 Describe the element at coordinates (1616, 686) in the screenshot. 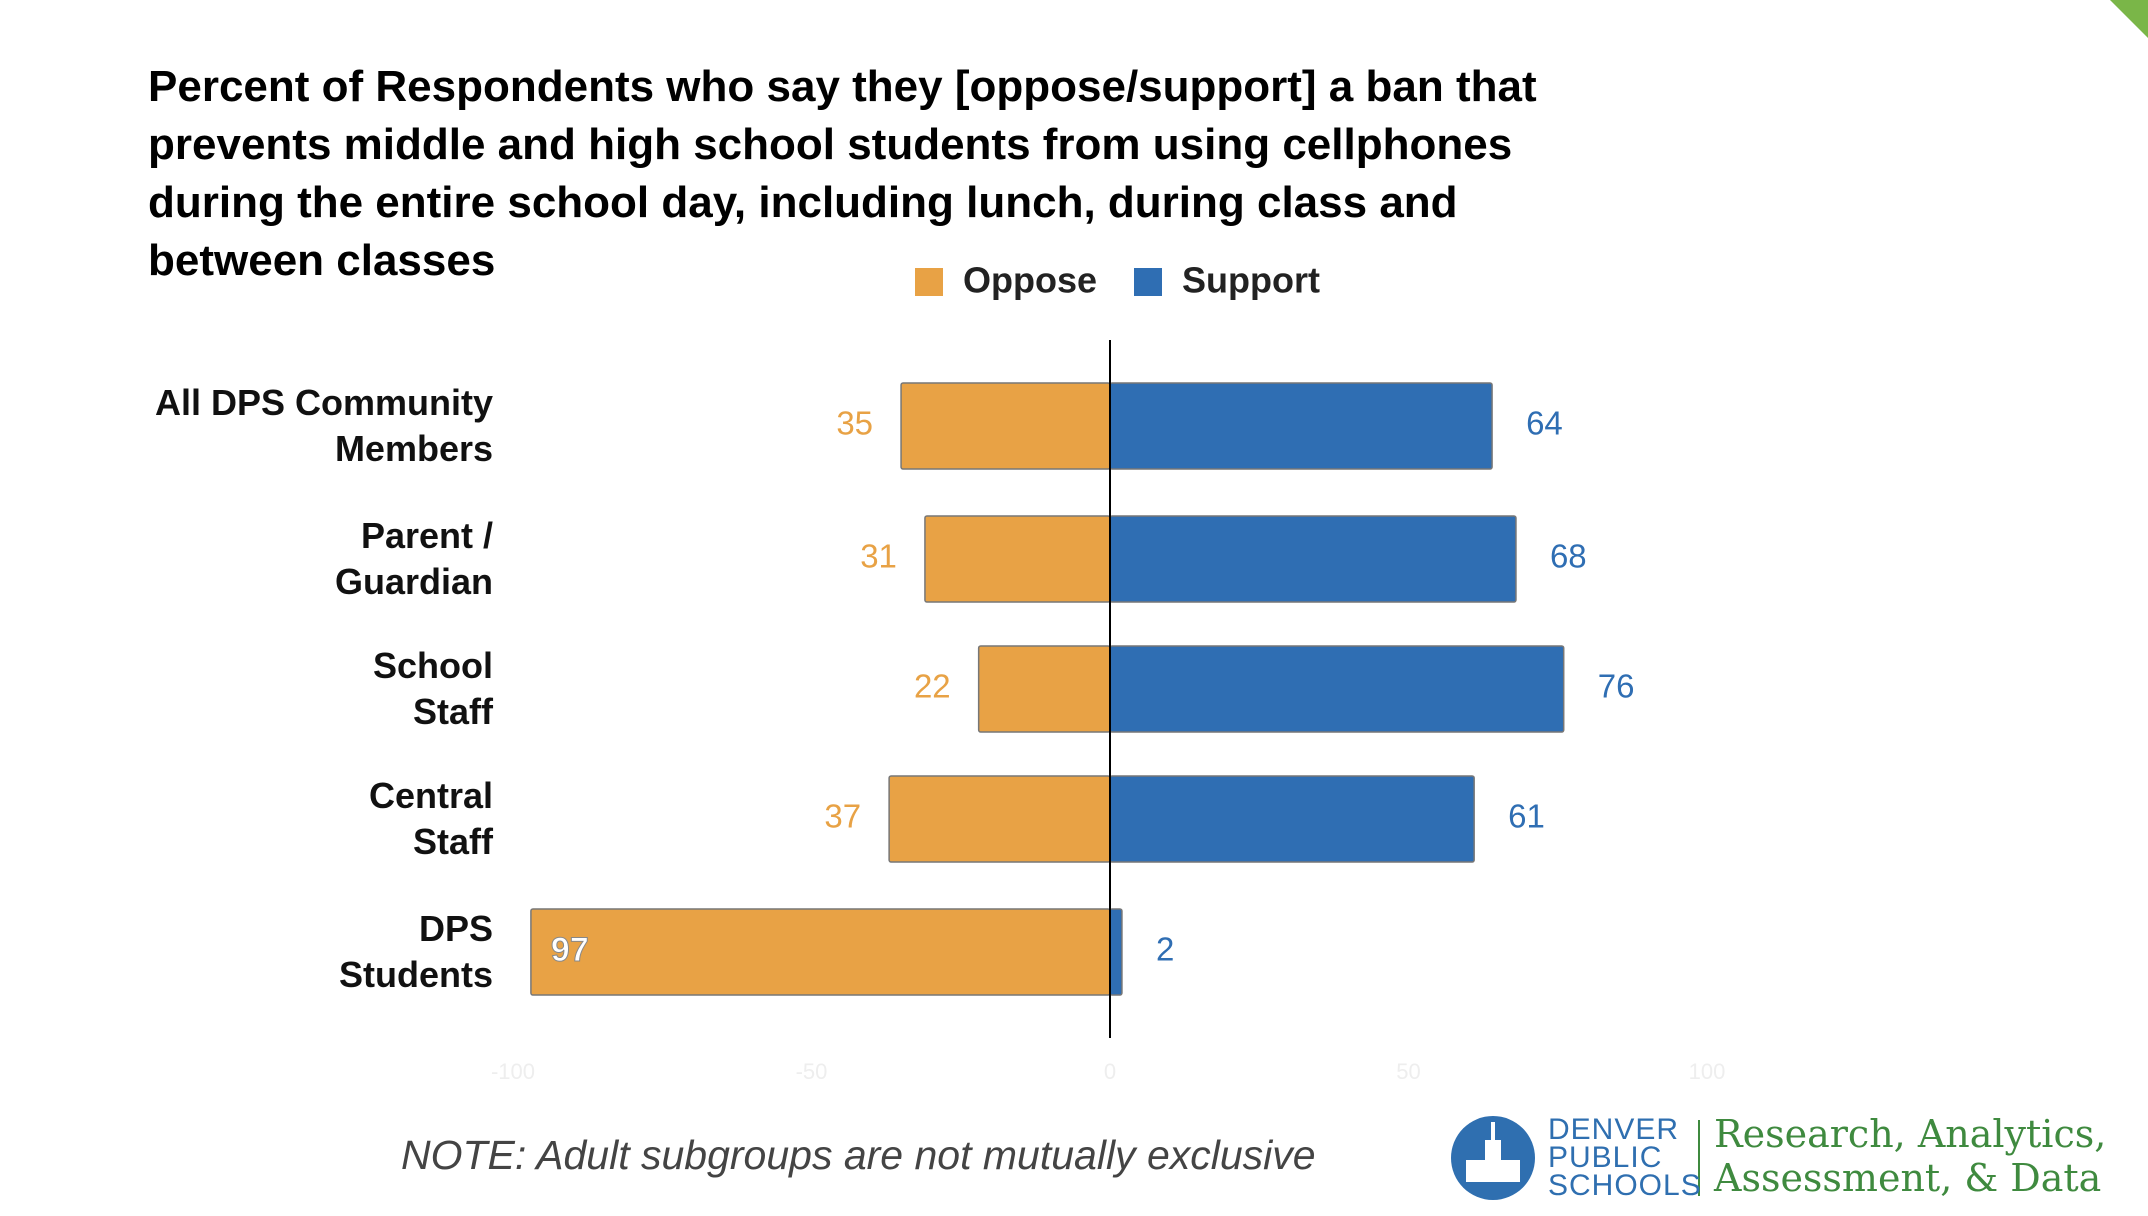

I see `value-label: 76` at that location.